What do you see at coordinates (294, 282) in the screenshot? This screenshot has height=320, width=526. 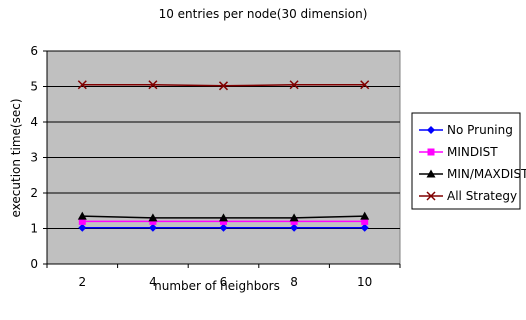 I see `x-tick-label: 8` at bounding box center [294, 282].